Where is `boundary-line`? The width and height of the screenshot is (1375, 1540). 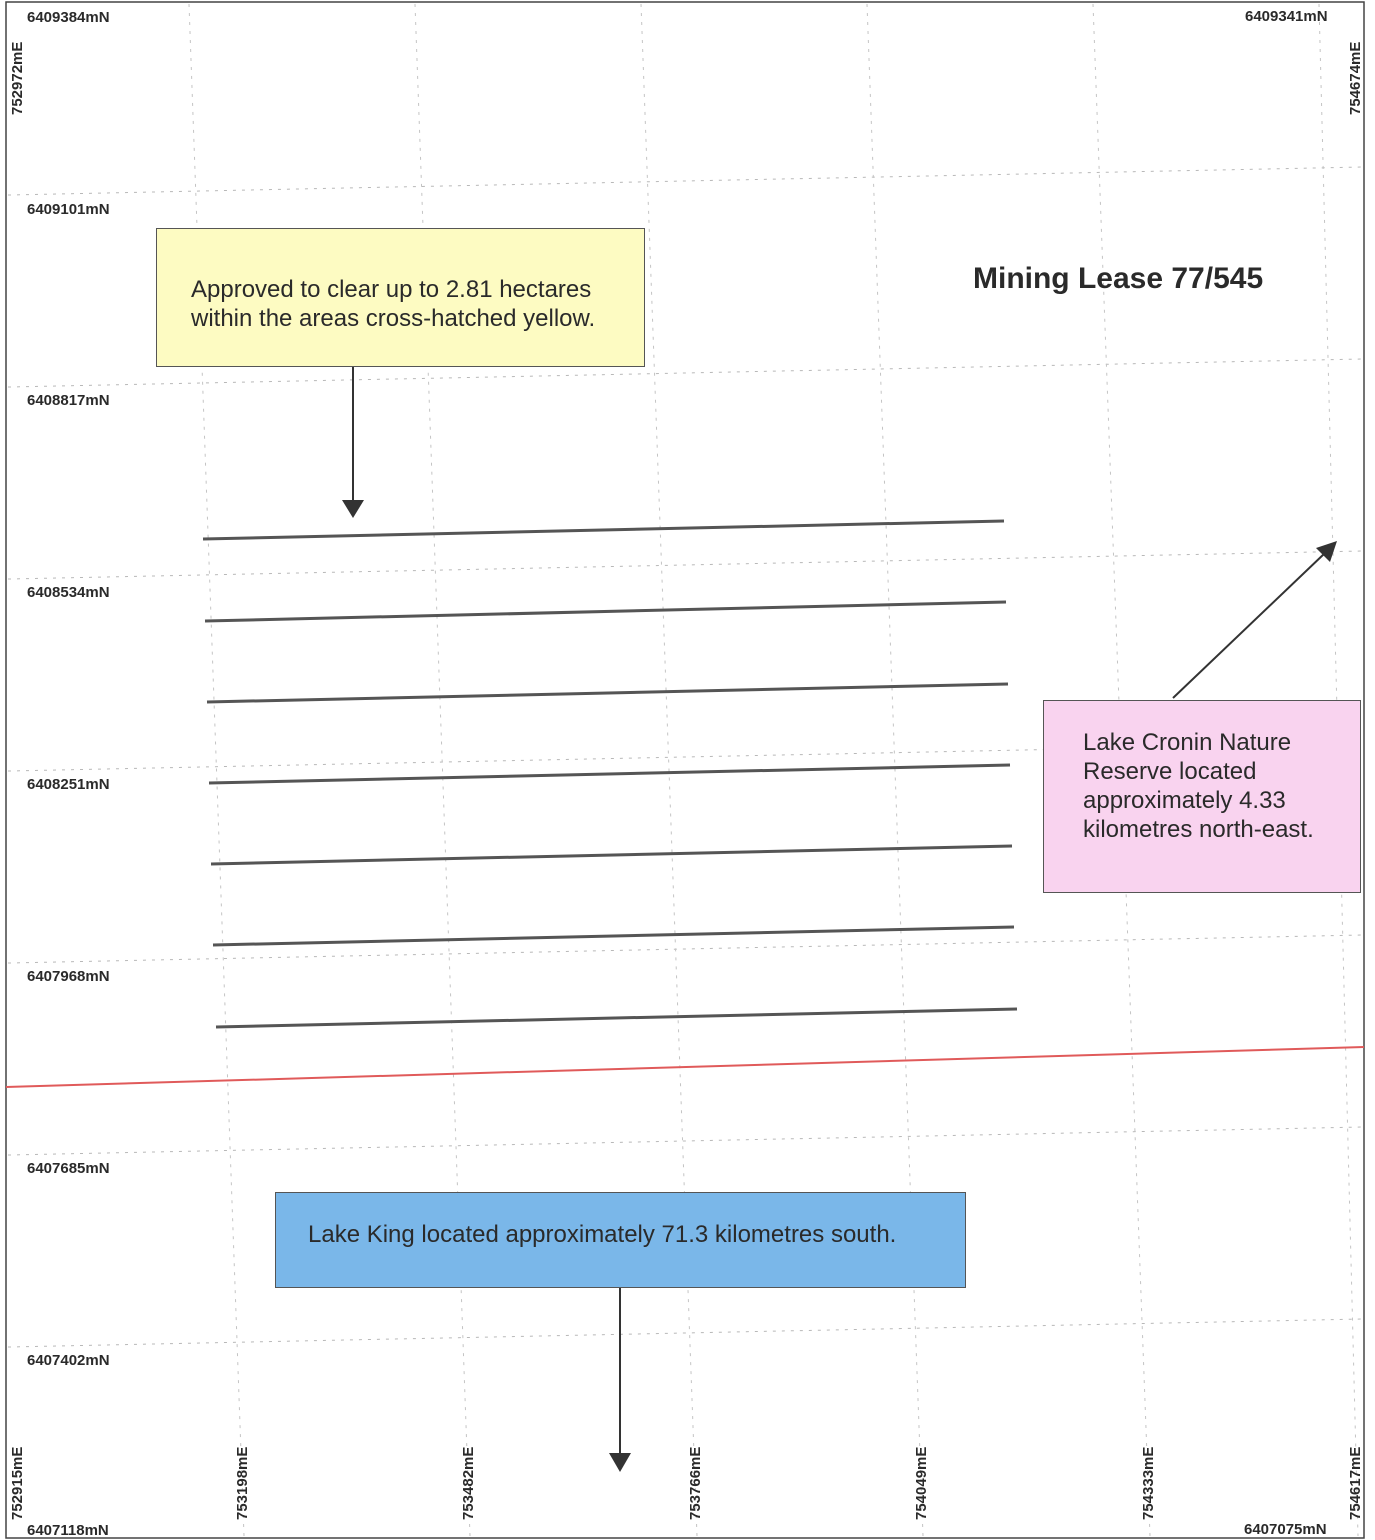 boundary-line is located at coordinates (685, 1067).